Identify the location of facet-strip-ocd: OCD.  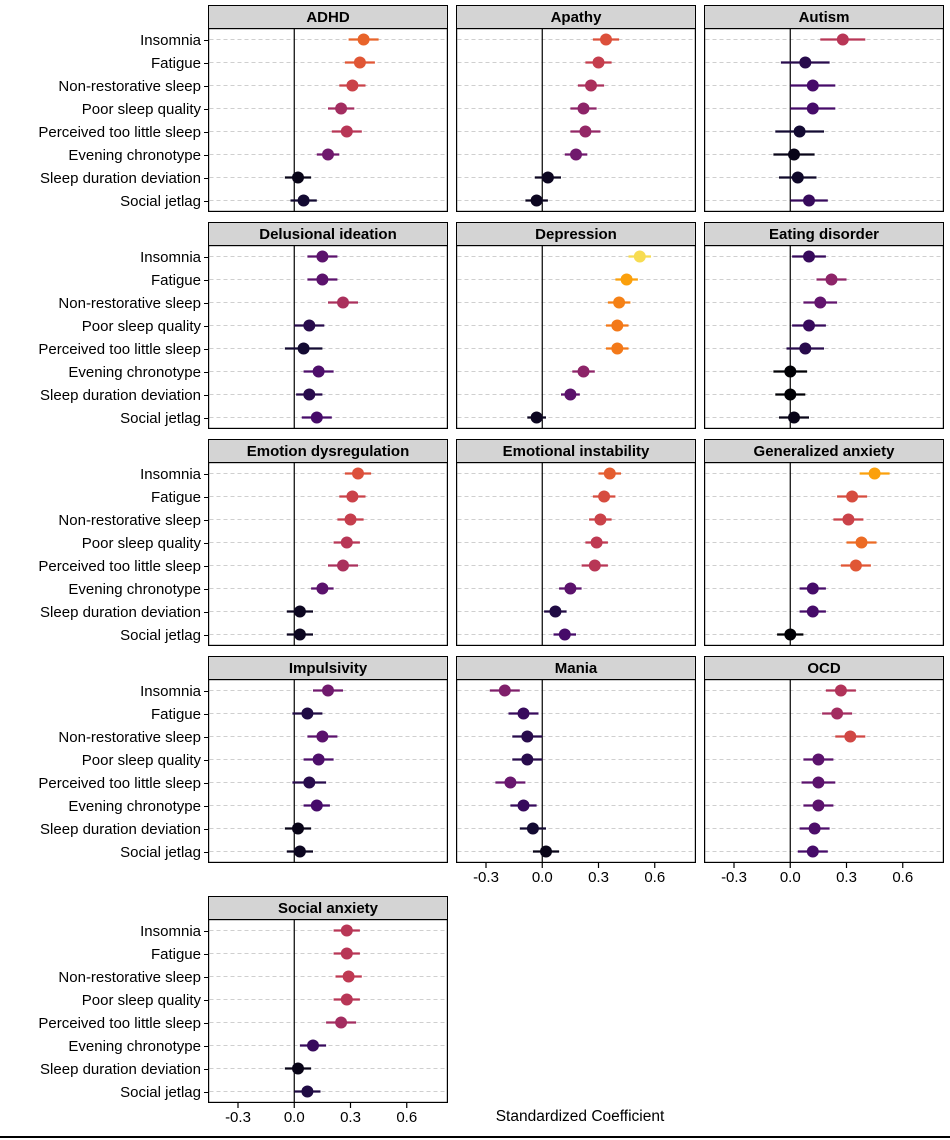
(824, 668).